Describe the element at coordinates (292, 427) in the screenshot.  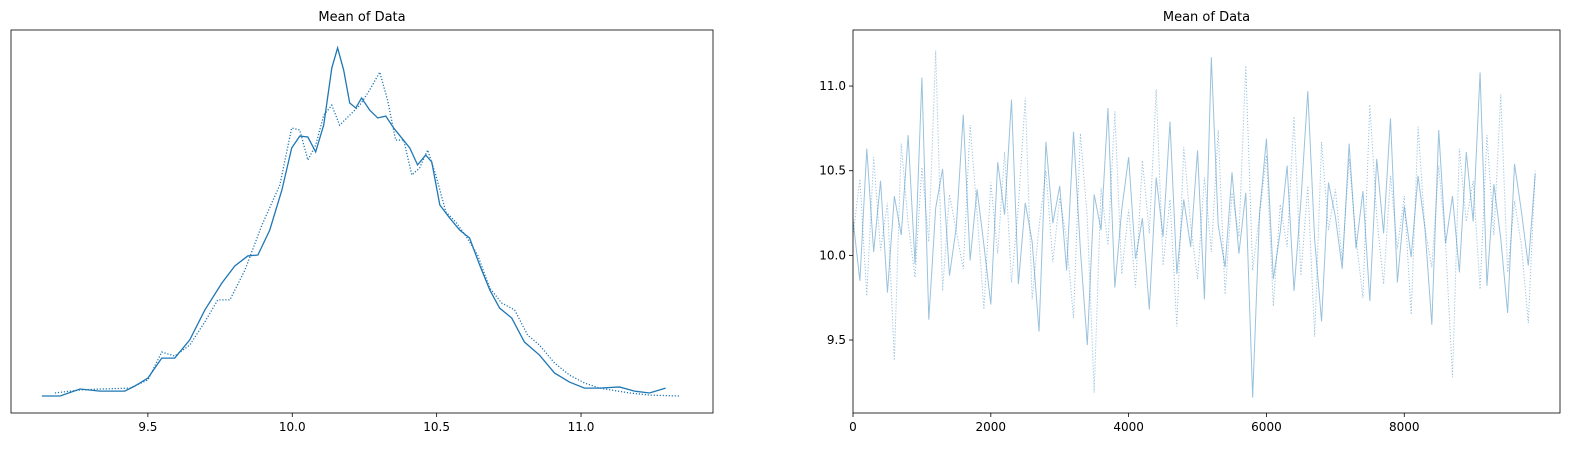
I see `x-tick-label: 10.0` at that location.